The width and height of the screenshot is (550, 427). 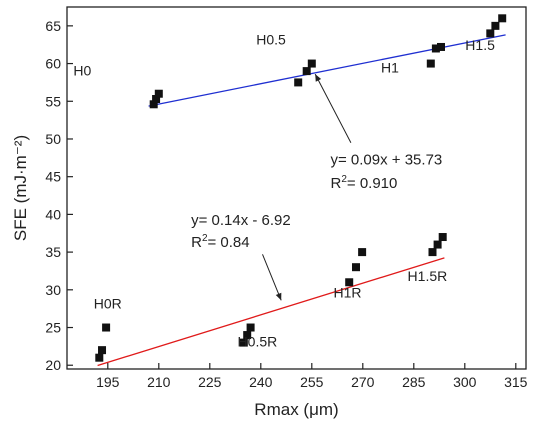 What do you see at coordinates (271, 40) in the screenshot?
I see `group-label: H0.5` at bounding box center [271, 40].